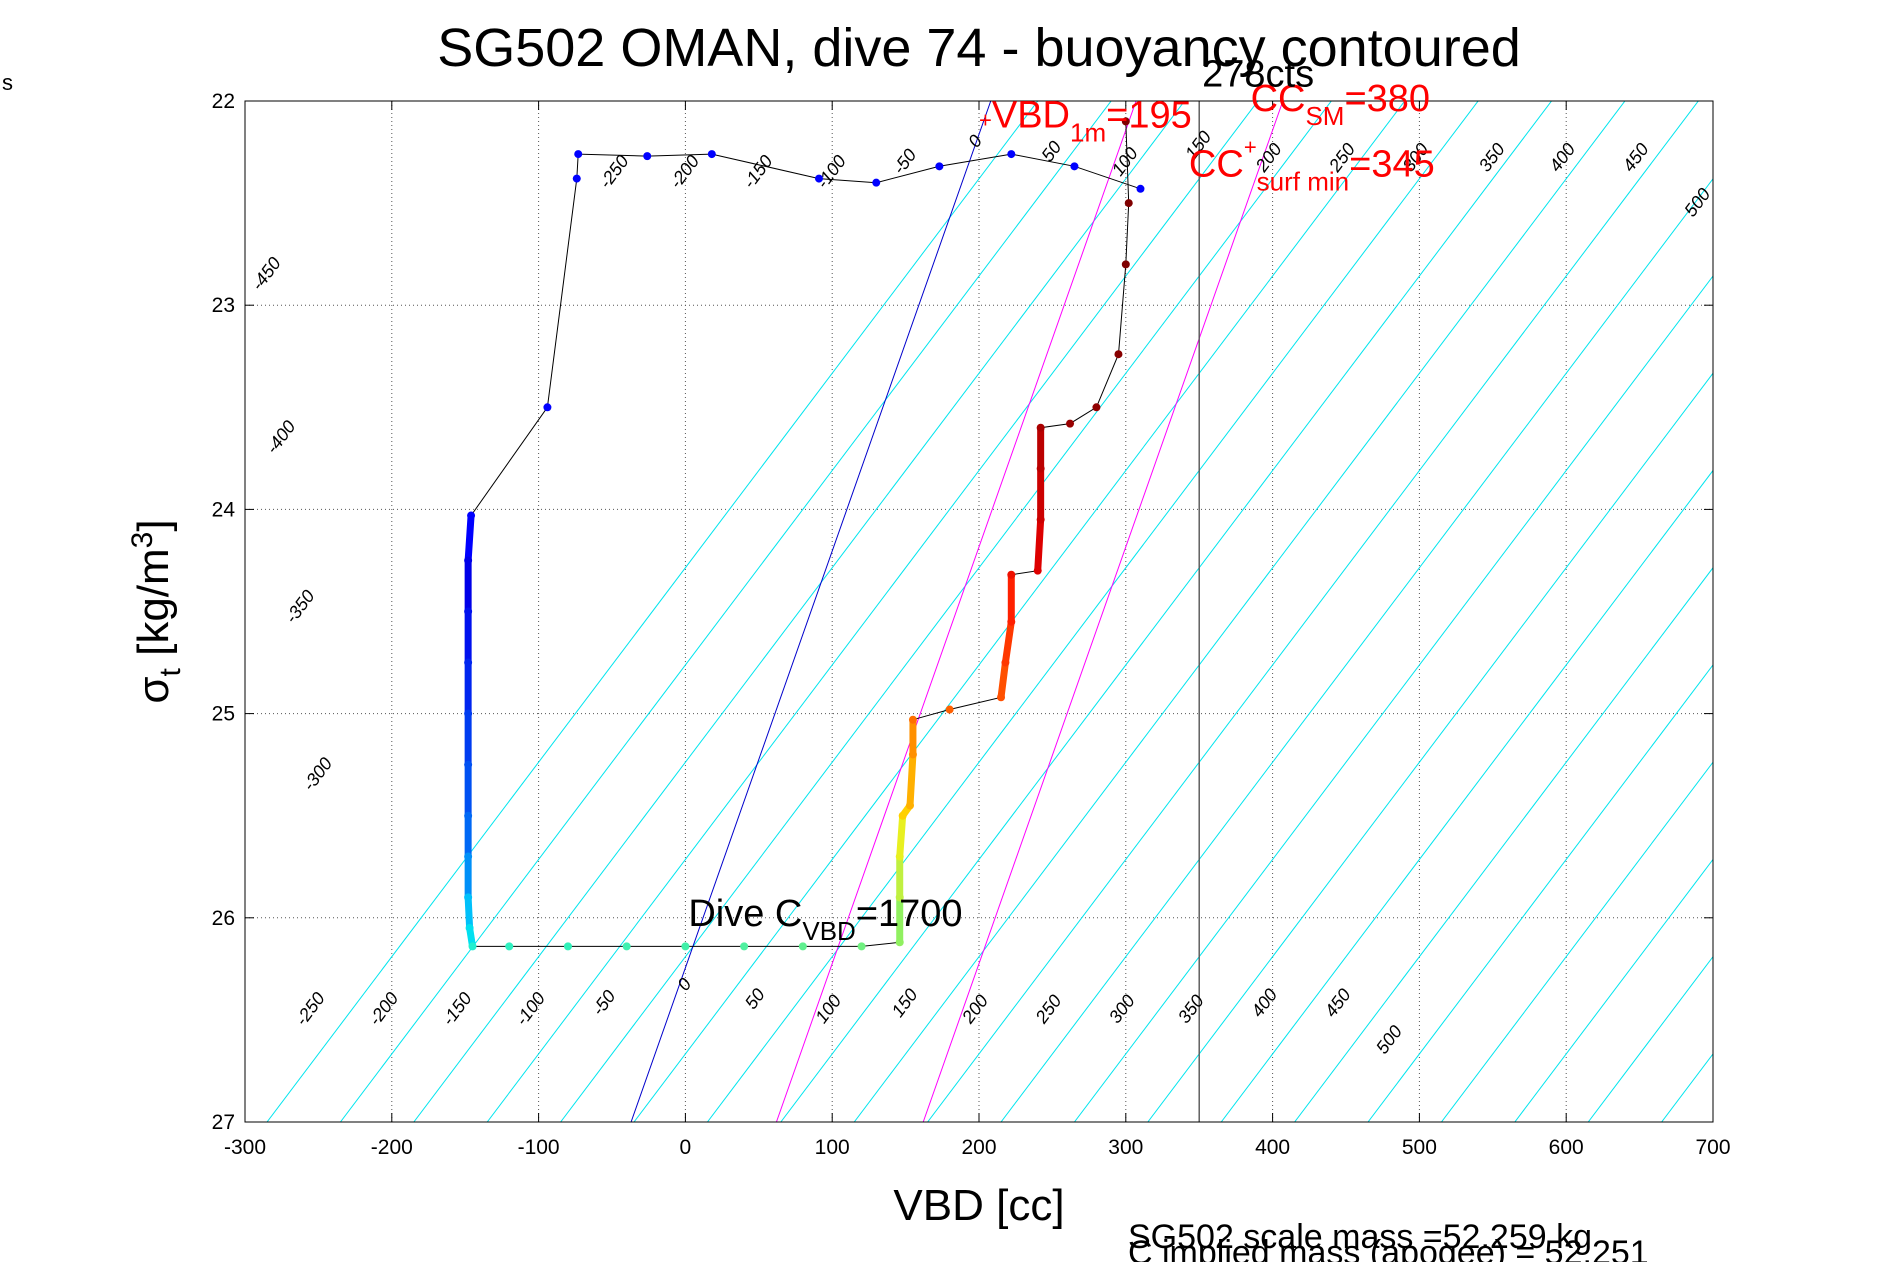  I want to click on annotation-part: 278cts, so click(1258, 75).